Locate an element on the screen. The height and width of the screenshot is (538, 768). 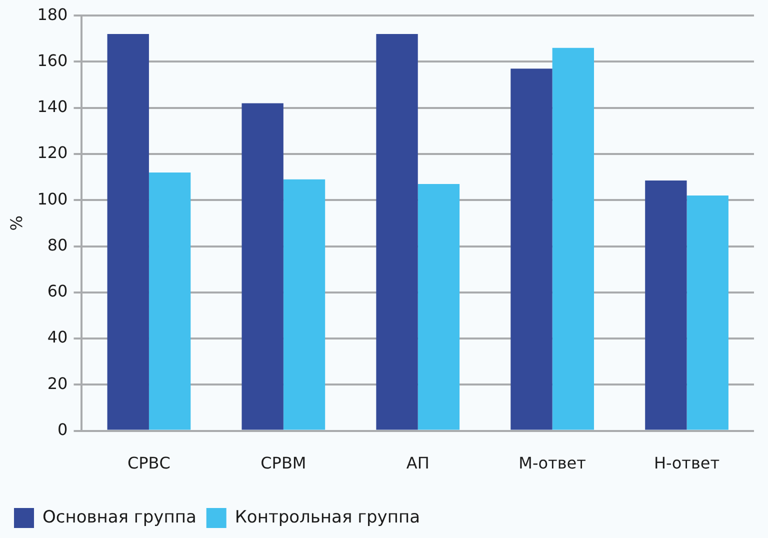
x-tick-label: М-ответ is located at coordinates (552, 463).